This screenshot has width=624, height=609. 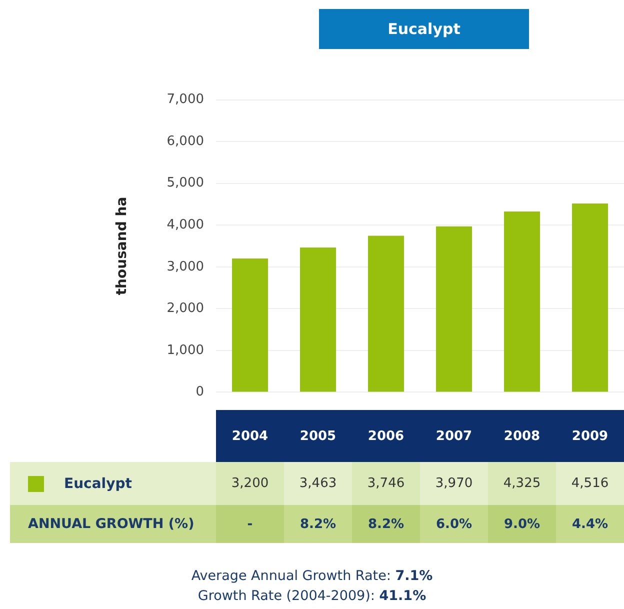 I want to click on x-tick-label: 2004, so click(x=250, y=437).